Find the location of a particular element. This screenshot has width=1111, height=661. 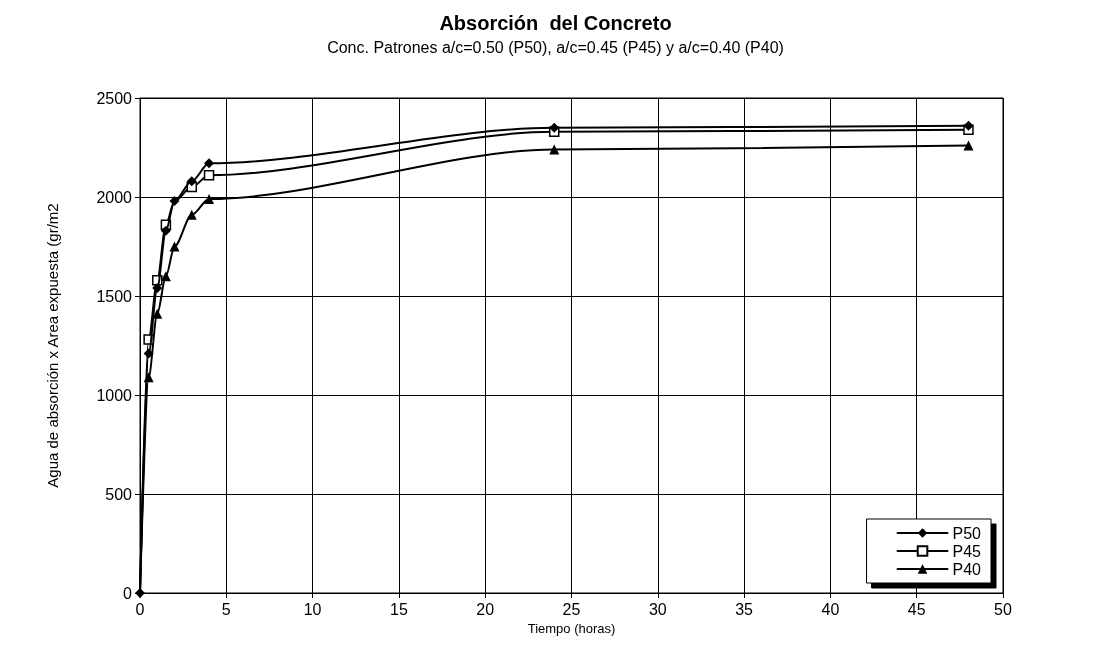

y-tick-label: 1000 is located at coordinates (114, 395).